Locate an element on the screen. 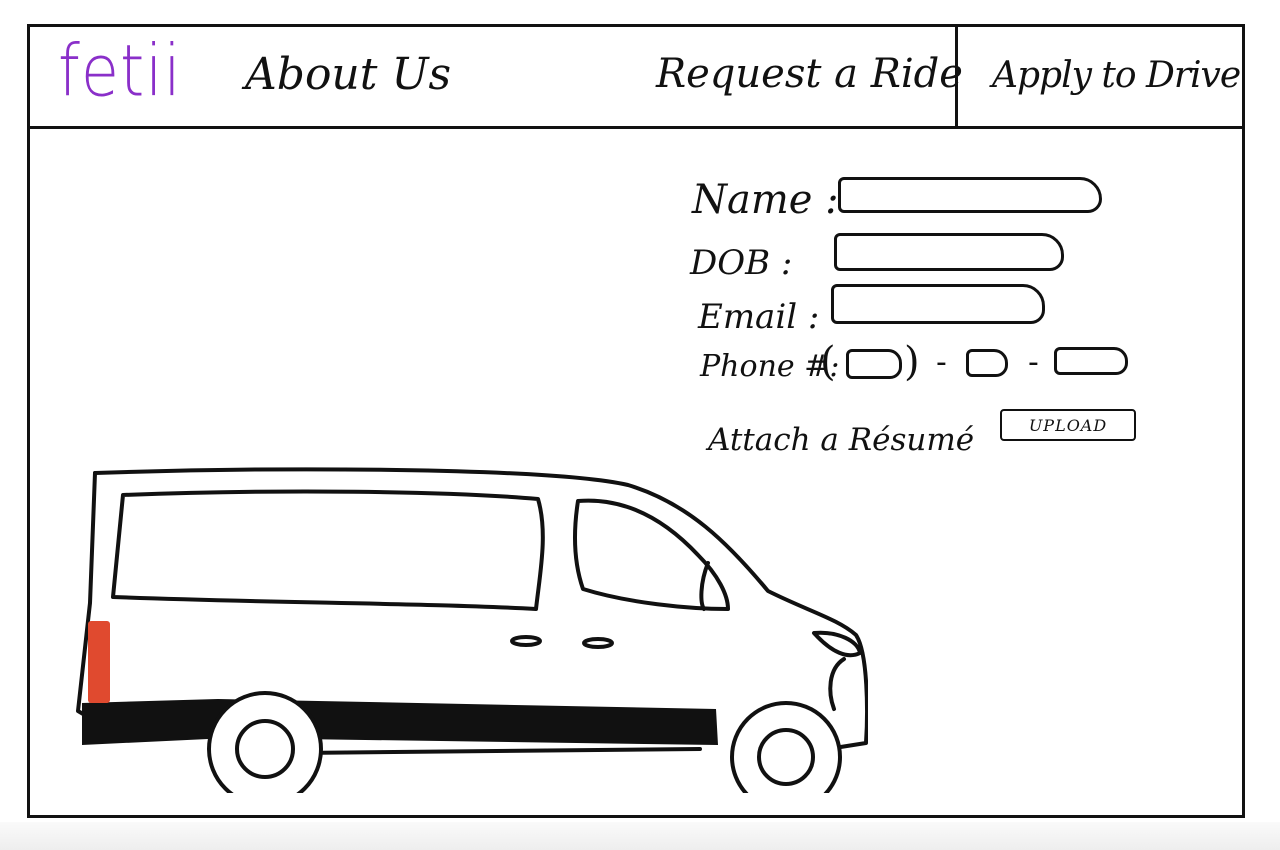  van-front-wheel is located at coordinates (786, 747).